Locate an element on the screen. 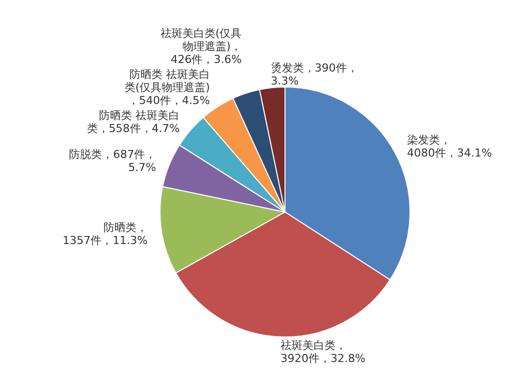 The image size is (527, 386). slice-label: 烫发类，390件，3.3% is located at coordinates (314, 75).